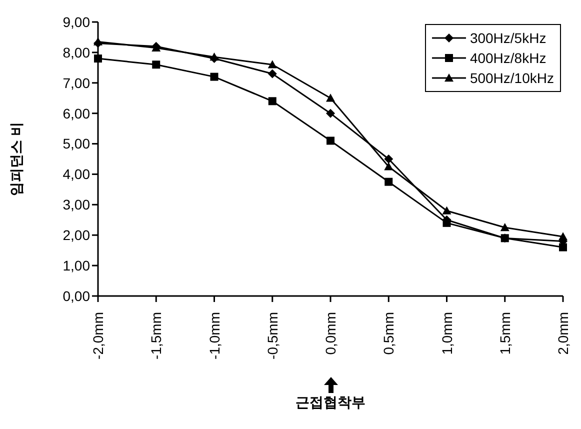 The width and height of the screenshot is (581, 429). Describe the element at coordinates (272, 336) in the screenshot. I see `x-tick-label: -0,5mm` at that location.